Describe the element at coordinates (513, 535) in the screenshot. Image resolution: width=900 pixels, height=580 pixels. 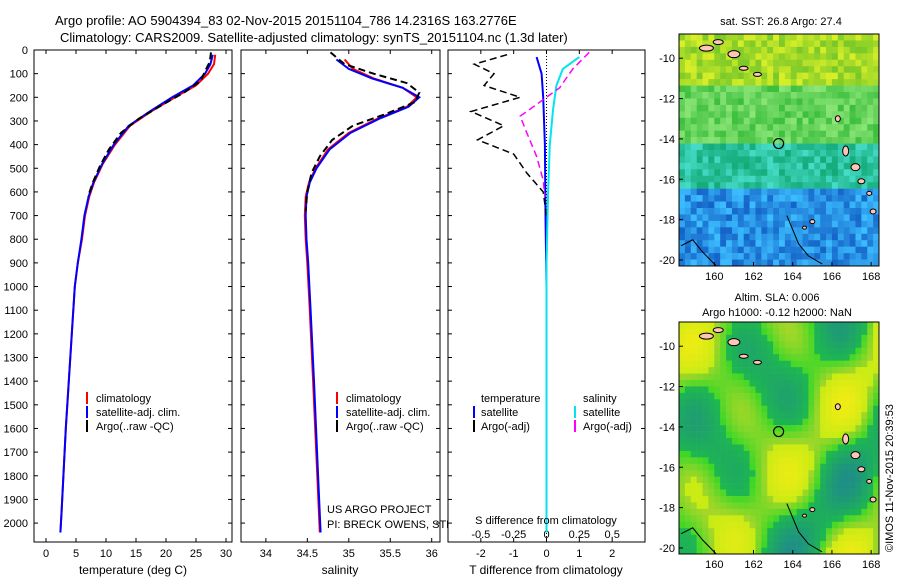
I see `top-tick-label: -0.25` at that location.